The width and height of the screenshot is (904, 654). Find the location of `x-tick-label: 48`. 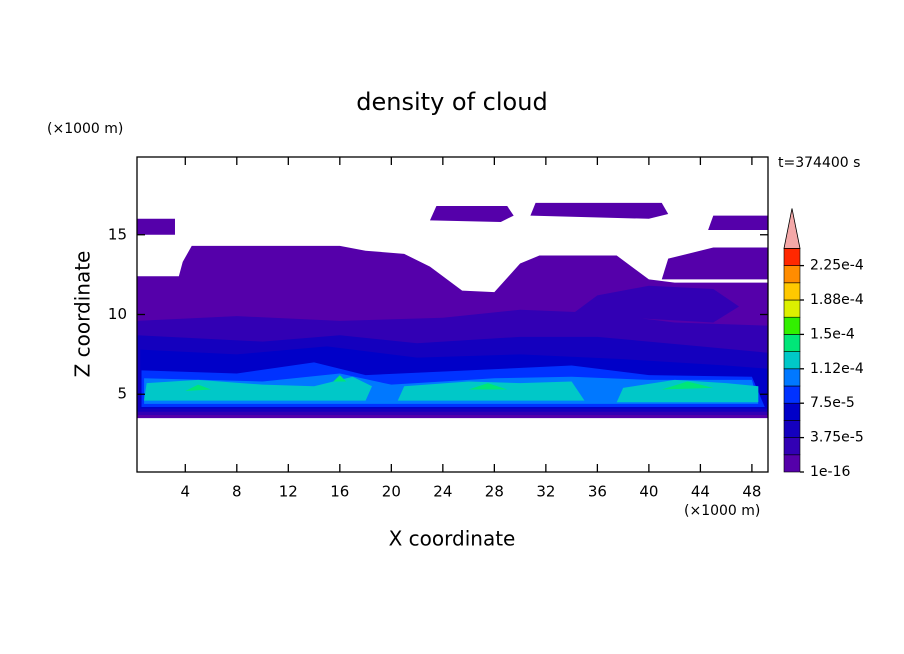

x-tick-label: 48 is located at coordinates (751, 492).